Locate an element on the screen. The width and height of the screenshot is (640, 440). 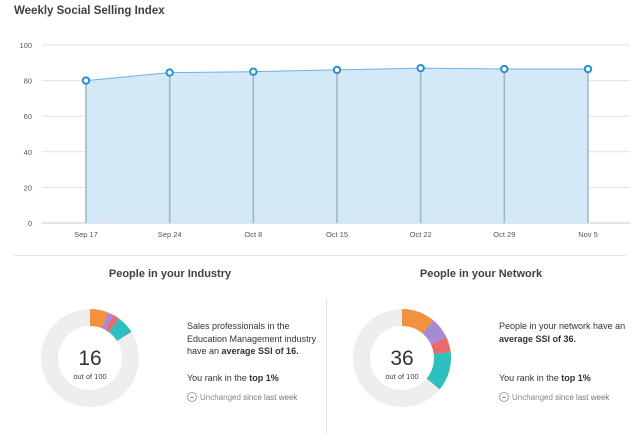
industry-out-of: out of 100 is located at coordinates (90, 376).